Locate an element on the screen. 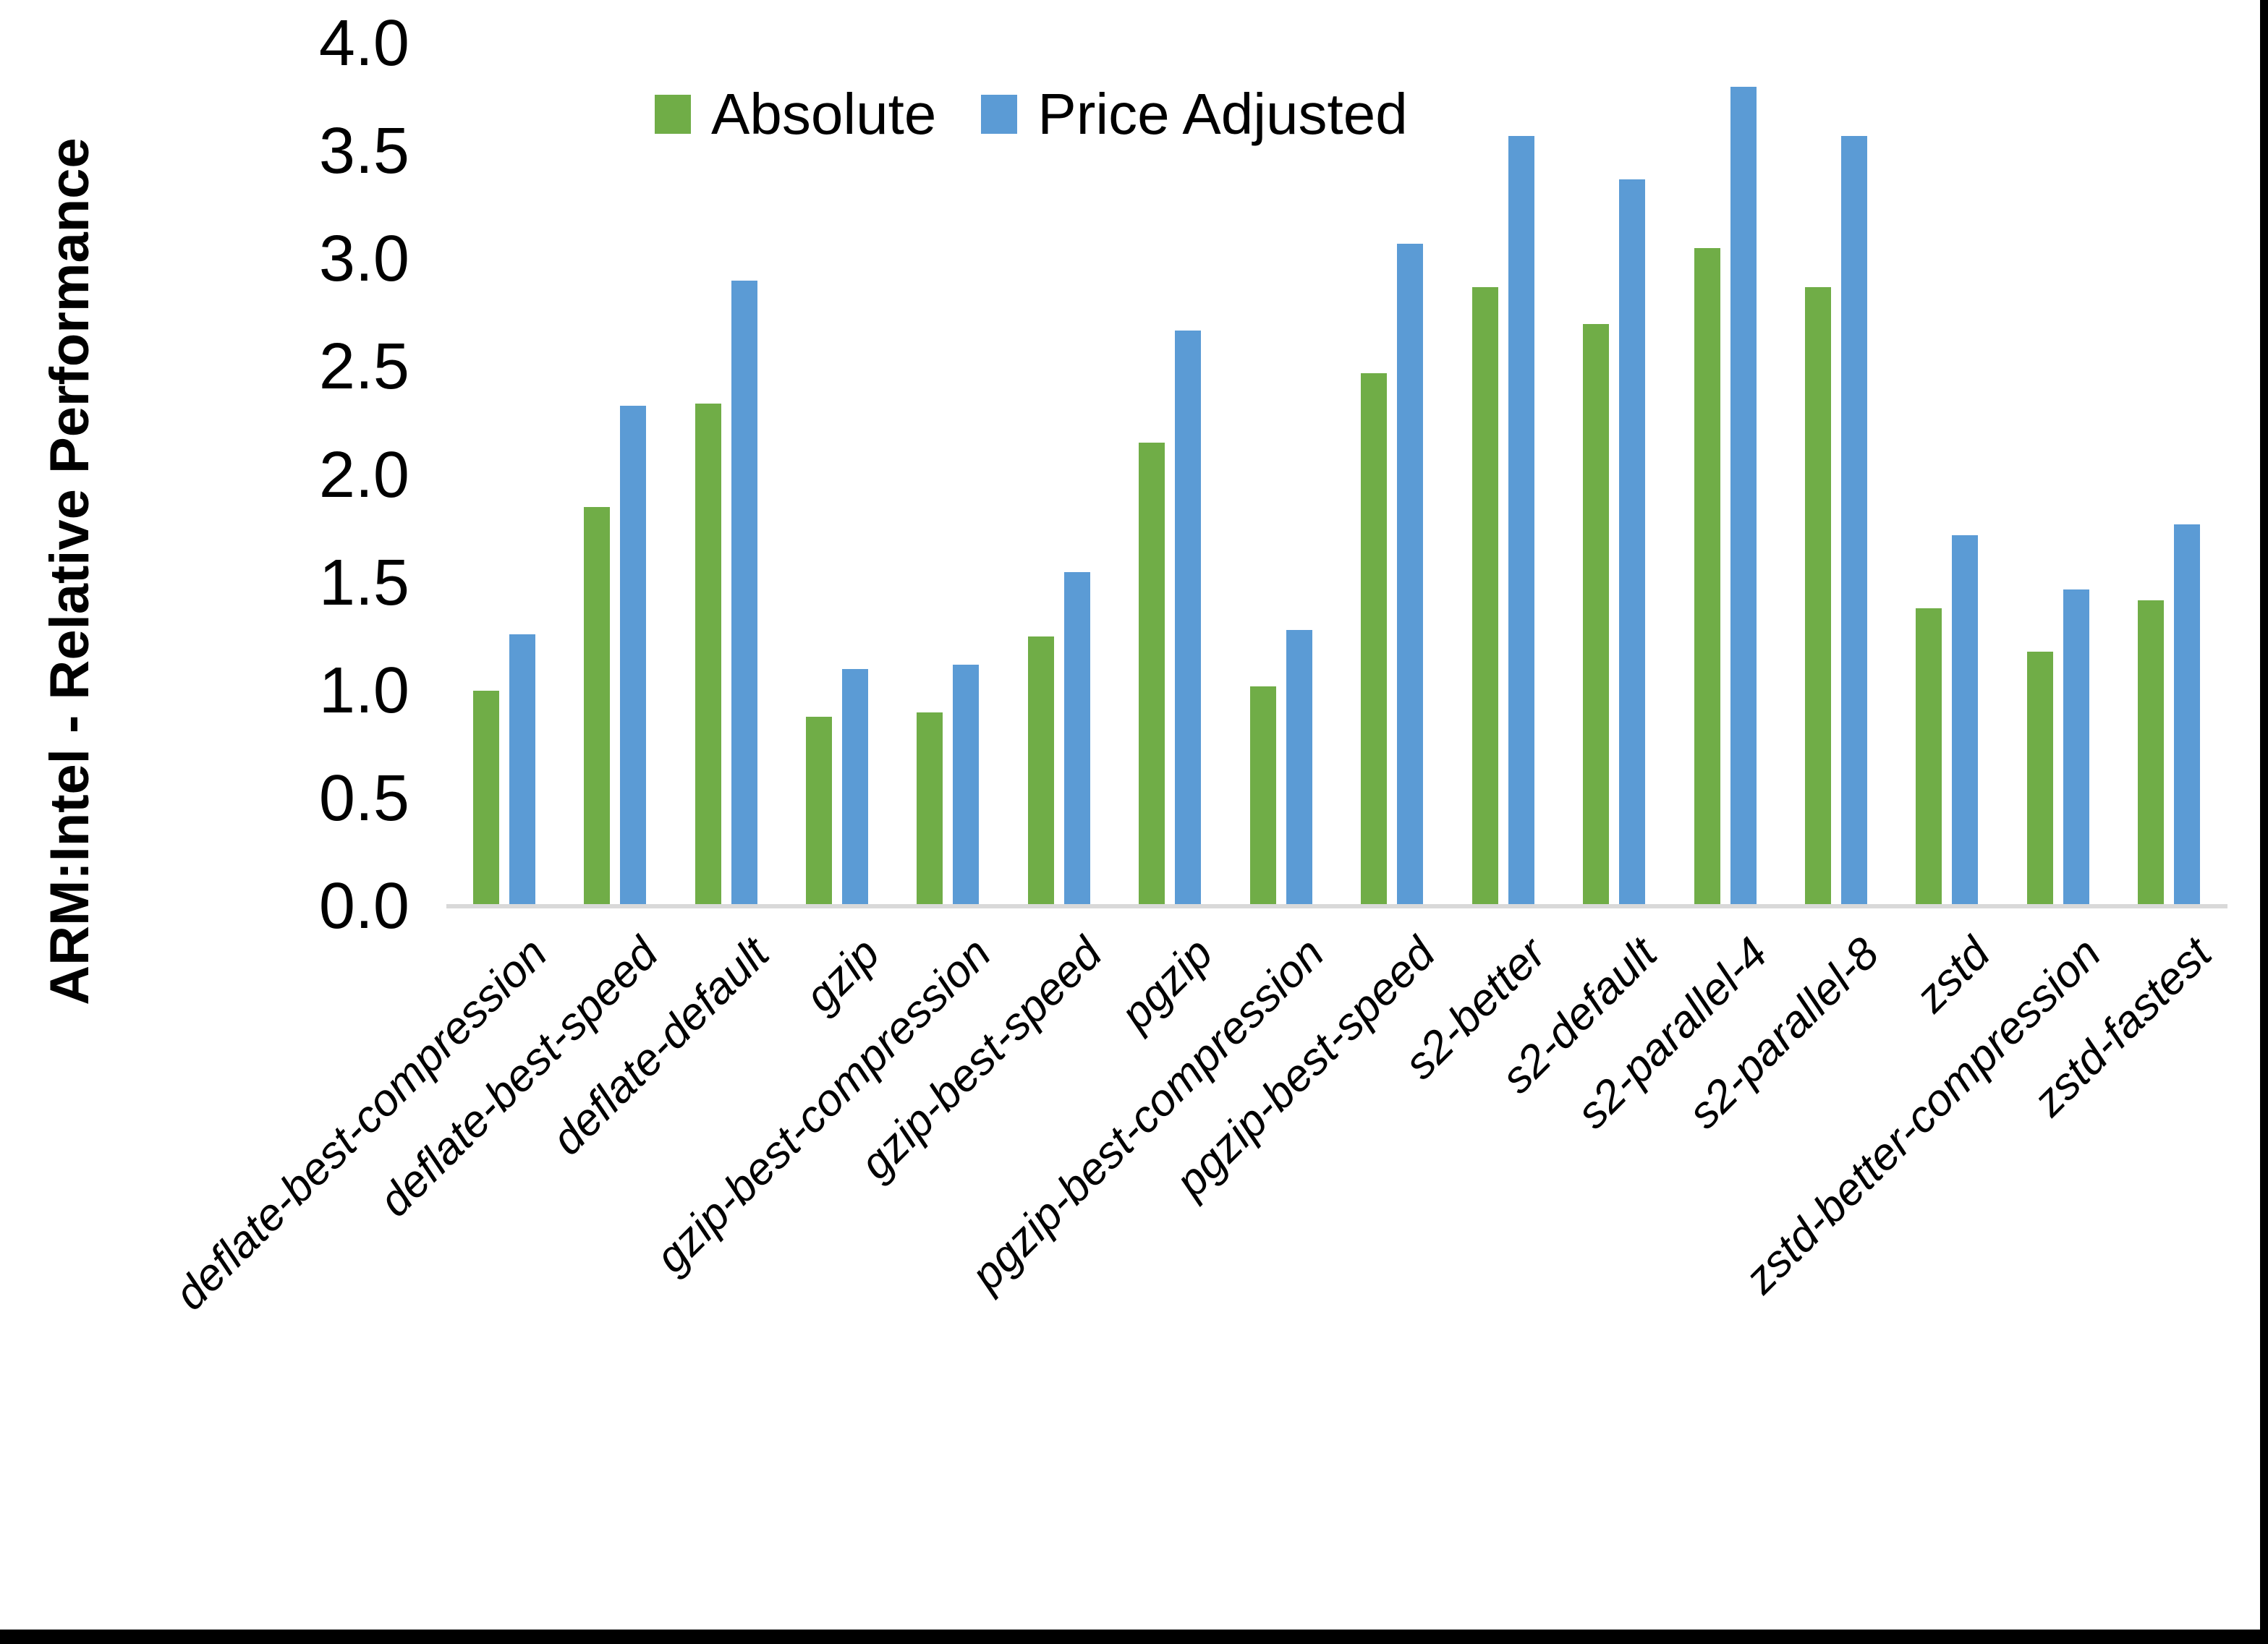  legend-label: Price Adjusted is located at coordinates (1222, 114).